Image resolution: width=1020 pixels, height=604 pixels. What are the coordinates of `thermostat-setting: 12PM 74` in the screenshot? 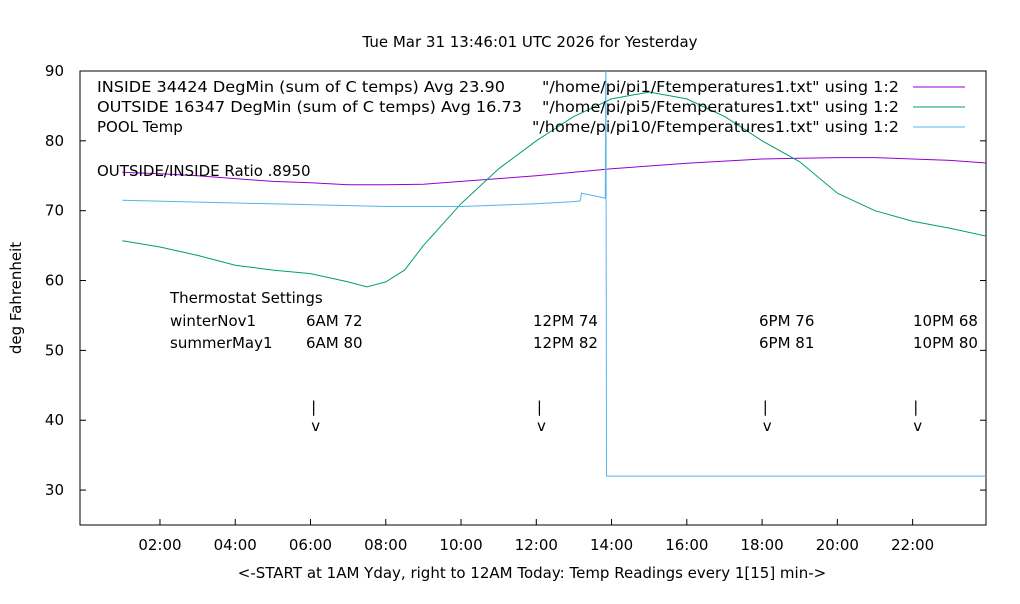 It's located at (565, 321).